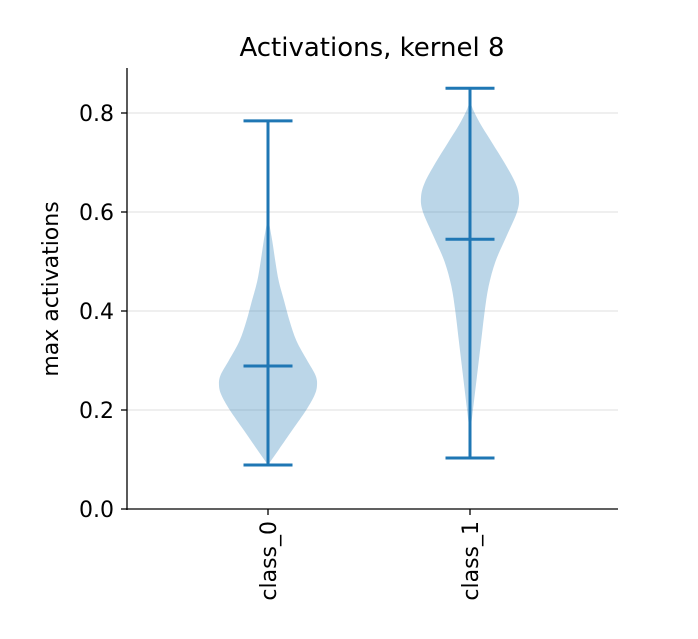 The height and width of the screenshot is (639, 698). I want to click on chart-title: Activations, kernel 8, so click(371, 48).